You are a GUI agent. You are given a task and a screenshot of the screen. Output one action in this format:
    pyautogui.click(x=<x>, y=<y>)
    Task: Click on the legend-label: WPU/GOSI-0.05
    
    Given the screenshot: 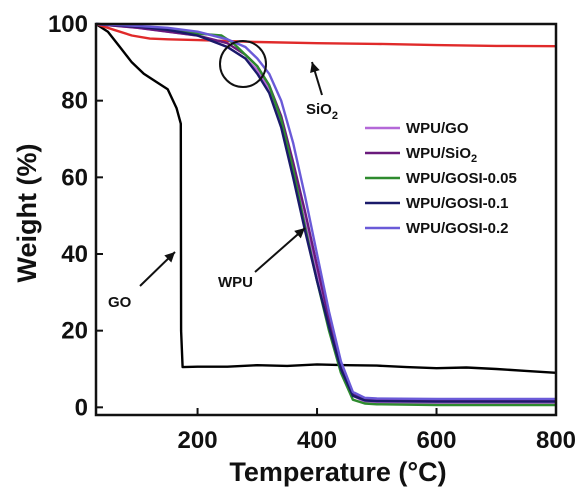 What is the action you would take?
    pyautogui.click(x=461, y=178)
    